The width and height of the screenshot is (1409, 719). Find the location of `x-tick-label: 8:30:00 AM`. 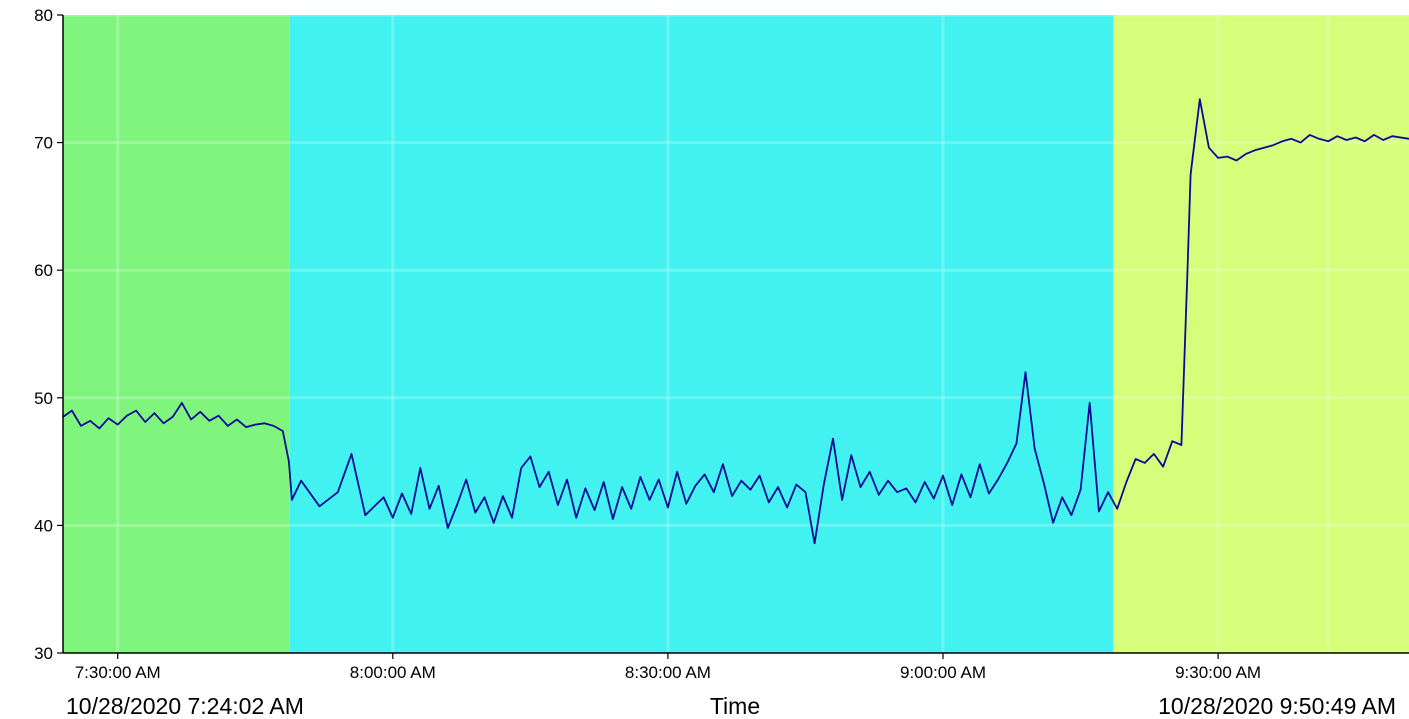

x-tick-label: 8:30:00 AM is located at coordinates (668, 672).